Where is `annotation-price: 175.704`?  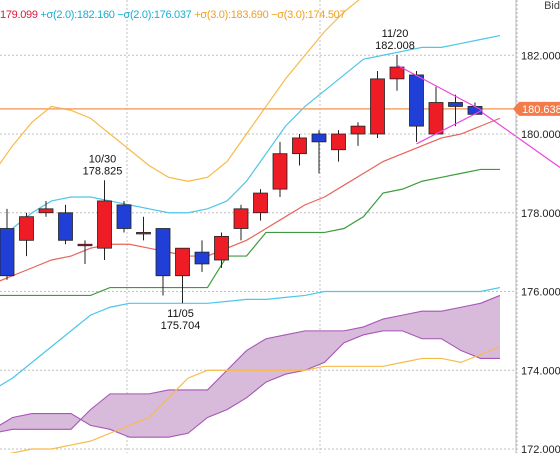
annotation-price: 175.704 is located at coordinates (181, 326).